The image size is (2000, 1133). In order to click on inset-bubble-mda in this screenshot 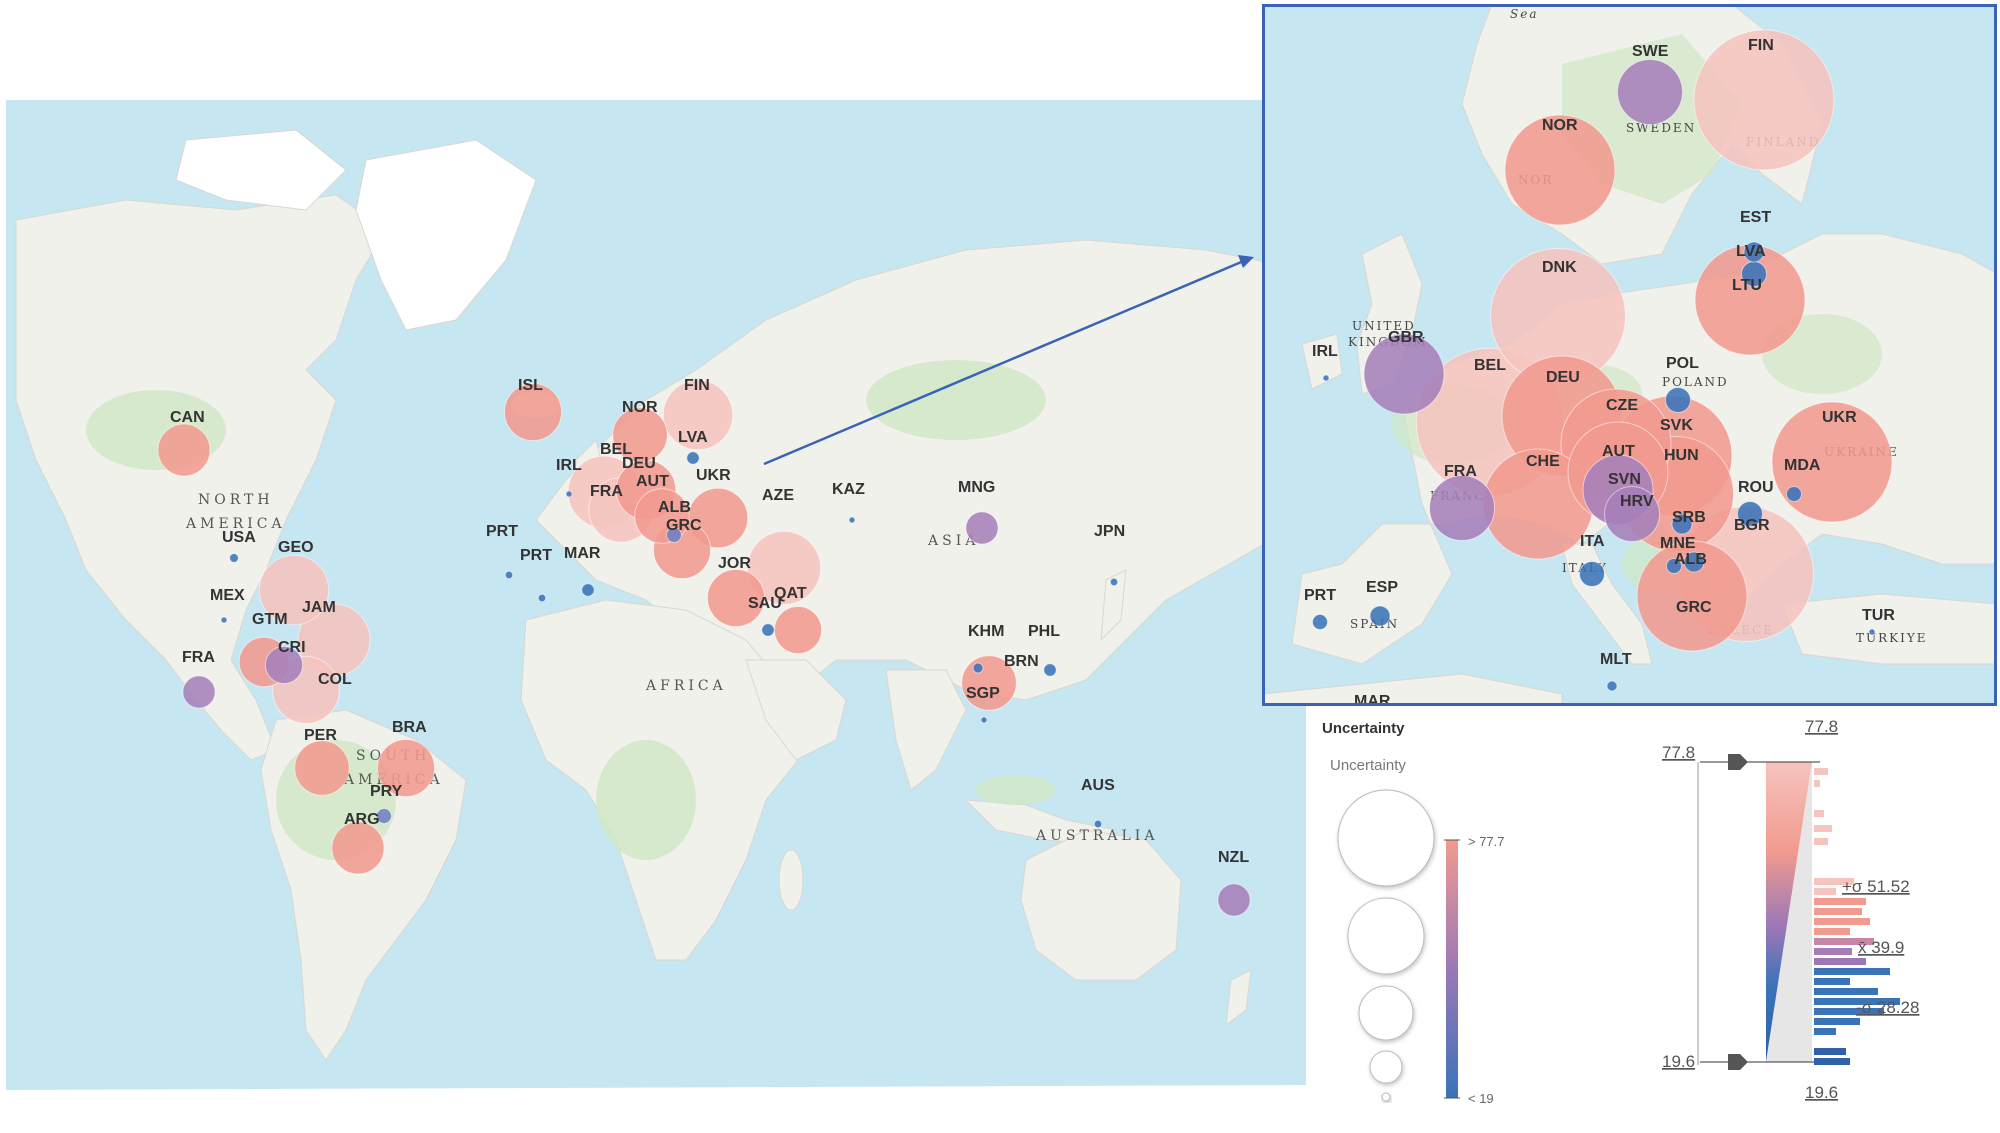, I will do `click(1794, 494)`.